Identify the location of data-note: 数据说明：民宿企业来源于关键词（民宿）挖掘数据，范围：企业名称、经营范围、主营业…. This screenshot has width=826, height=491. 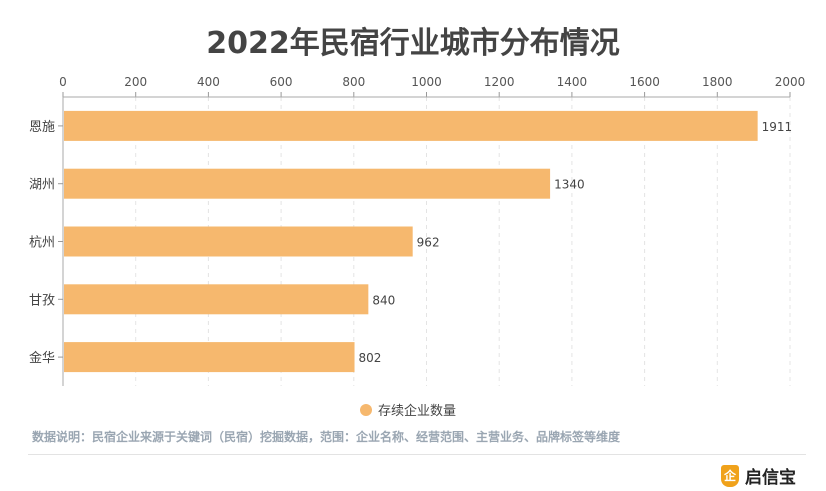
(326, 437).